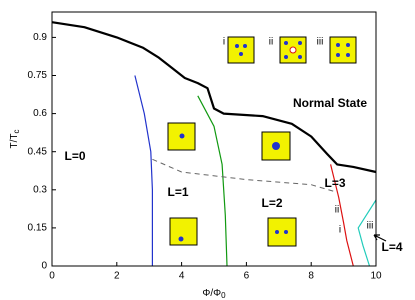  I want to click on x-tick-label: 10, so click(376, 276).